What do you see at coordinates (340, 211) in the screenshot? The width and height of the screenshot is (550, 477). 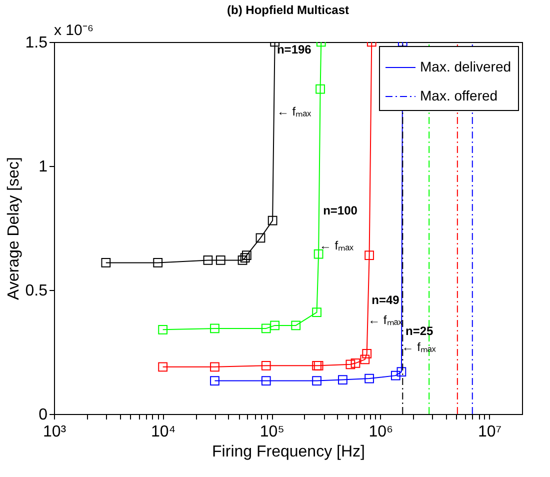 I see `annotation: n=100` at bounding box center [340, 211].